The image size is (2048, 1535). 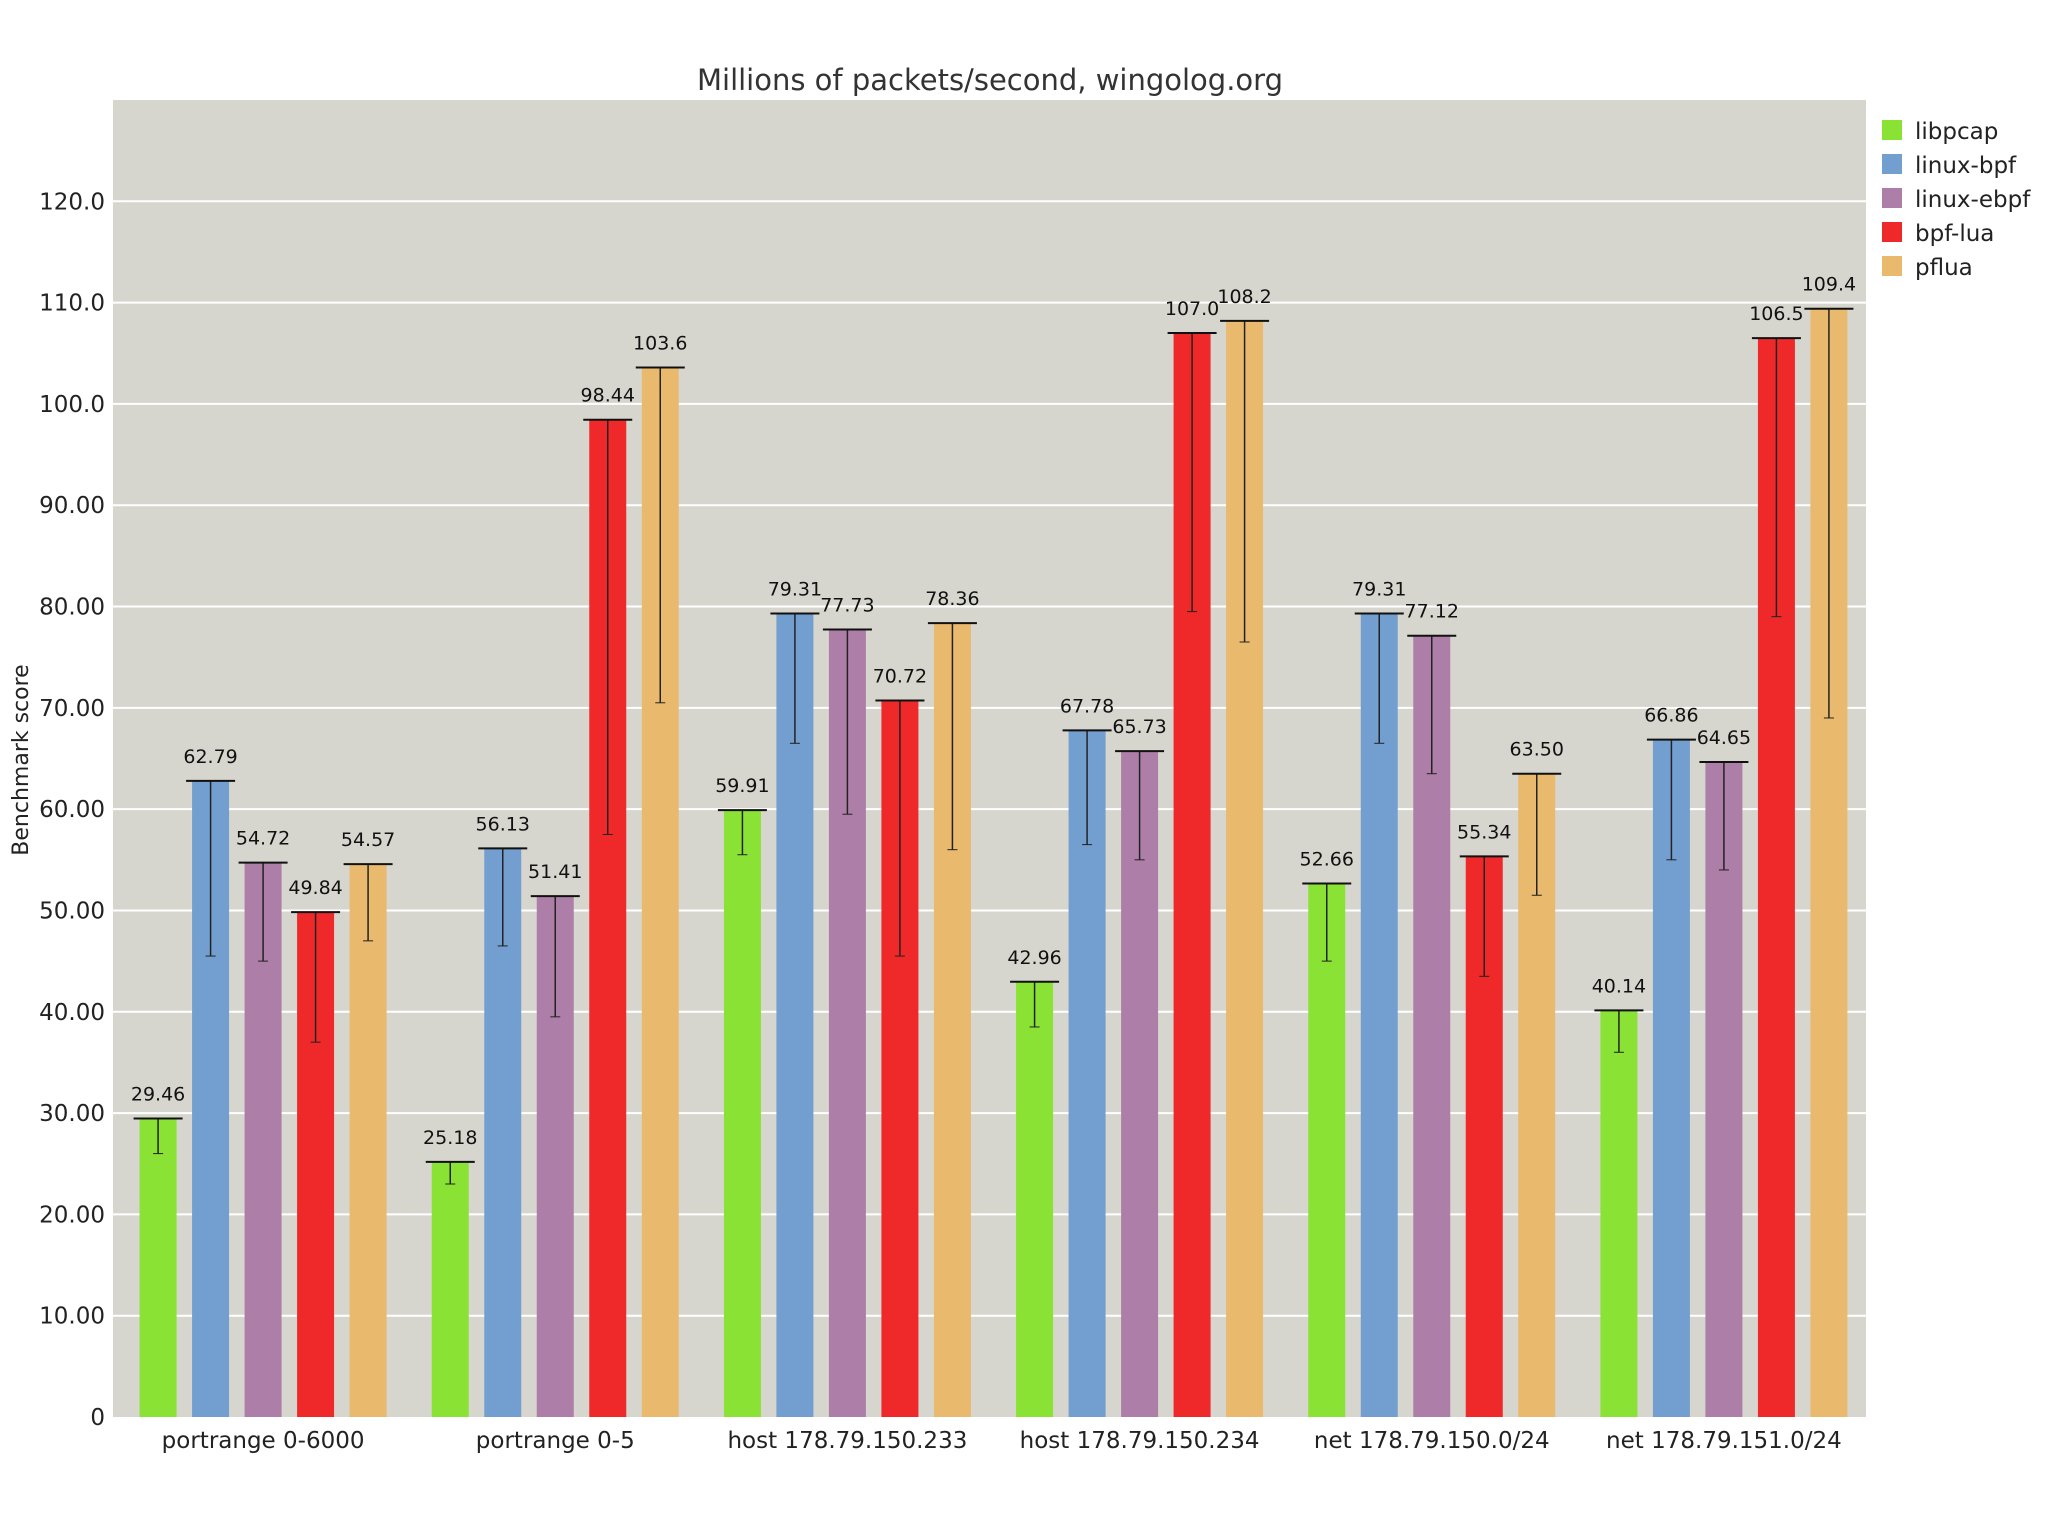 What do you see at coordinates (72, 304) in the screenshot?
I see `y-tick-label: 110.0` at bounding box center [72, 304].